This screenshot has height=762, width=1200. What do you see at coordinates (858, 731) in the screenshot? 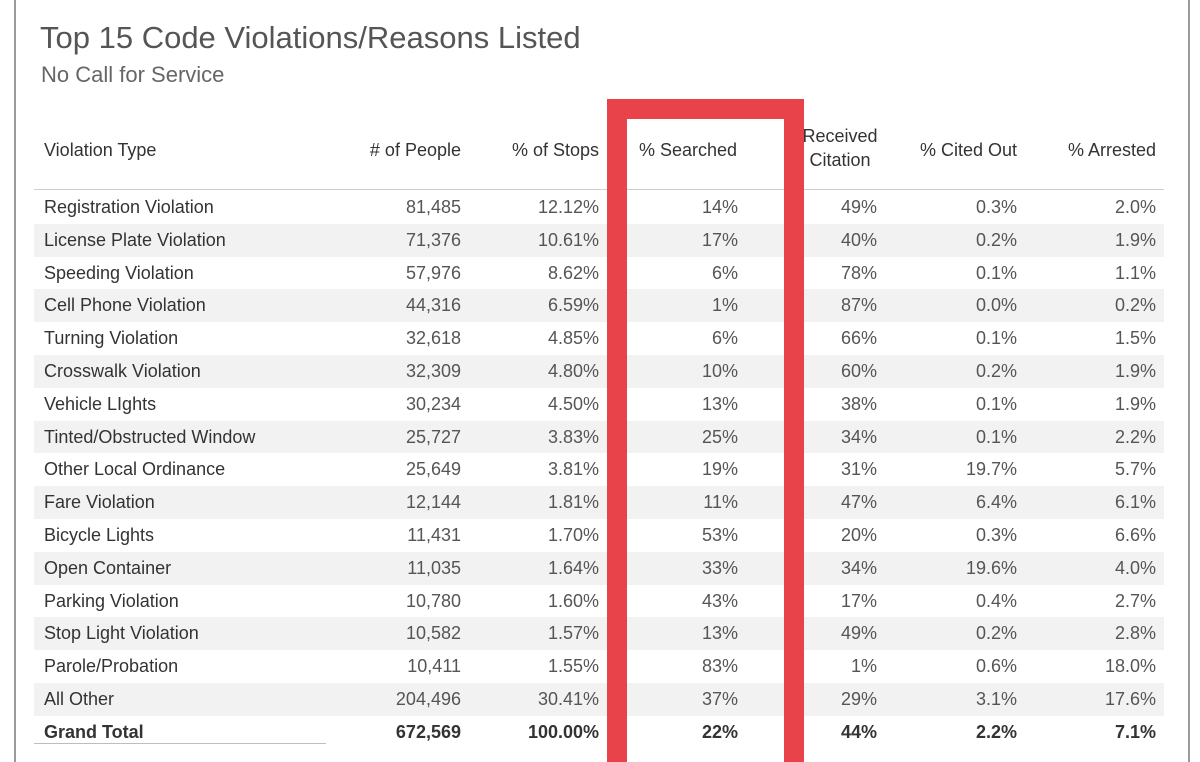
I see `cell-received-citation: 44%` at bounding box center [858, 731].